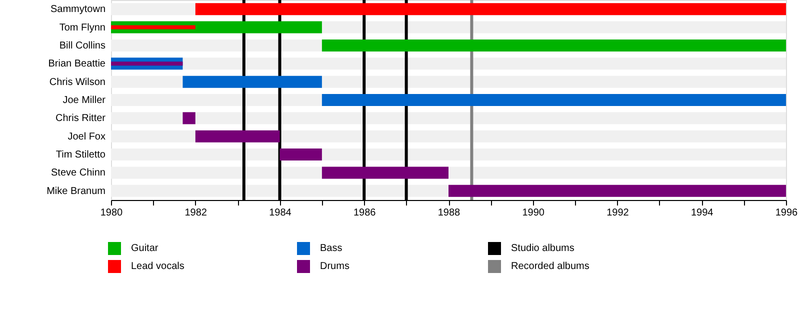  What do you see at coordinates (77, 82) in the screenshot?
I see `y-tick-label: Chris Wilson` at bounding box center [77, 82].